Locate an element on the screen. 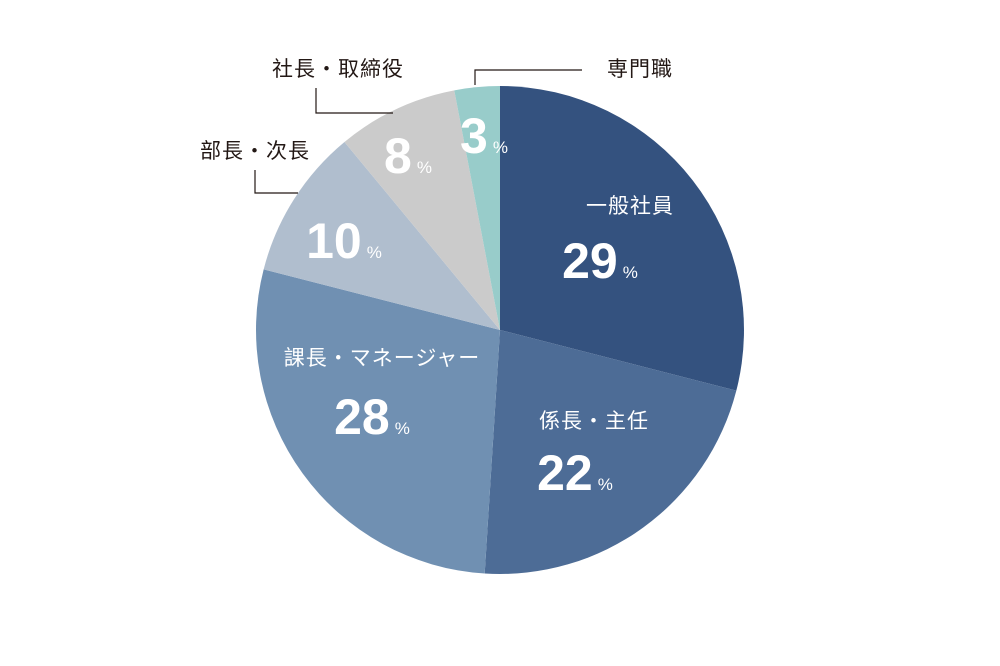  category-label: 課長・マネージャー is located at coordinates (382, 358).